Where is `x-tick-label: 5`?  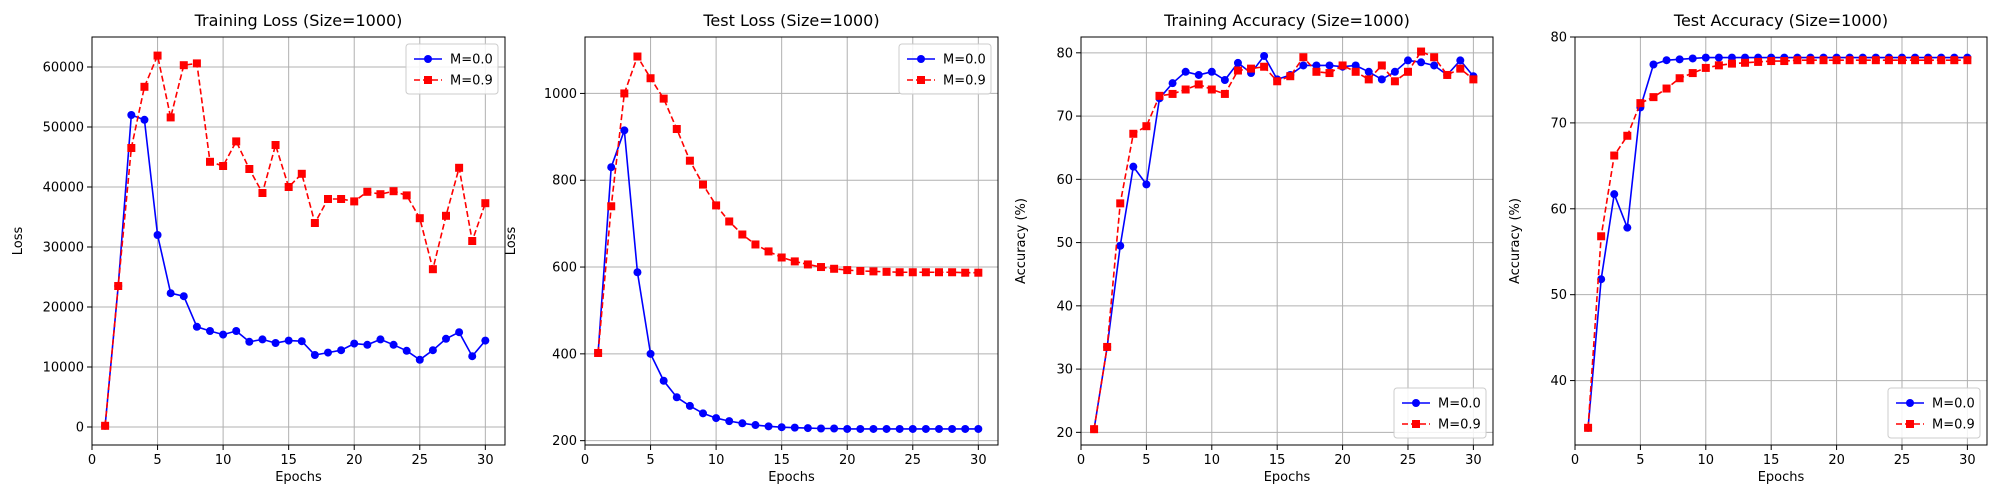
x-tick-label: 5 is located at coordinates (1146, 460).